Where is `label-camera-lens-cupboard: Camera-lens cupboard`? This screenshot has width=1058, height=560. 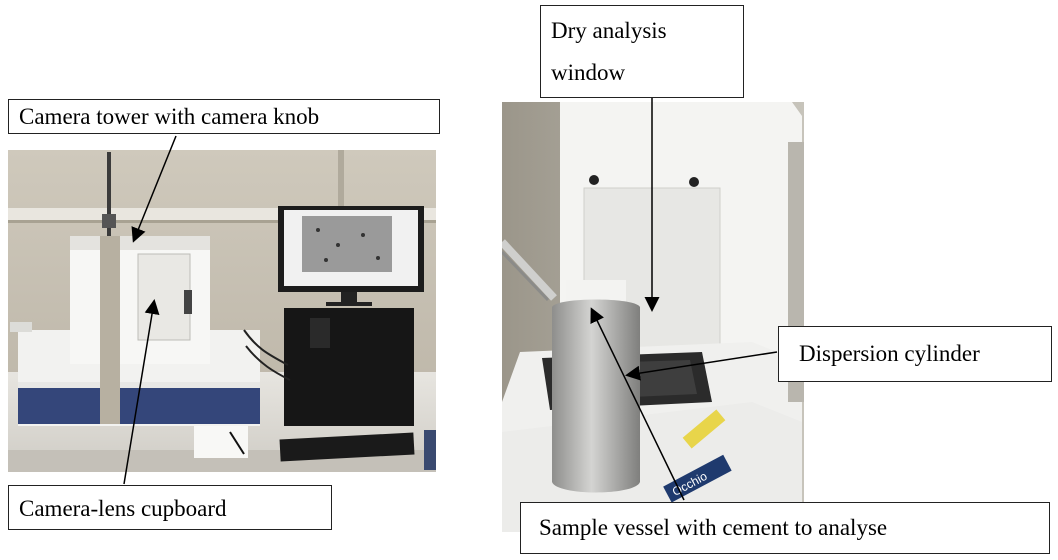 label-camera-lens-cupboard: Camera-lens cupboard is located at coordinates (170, 507).